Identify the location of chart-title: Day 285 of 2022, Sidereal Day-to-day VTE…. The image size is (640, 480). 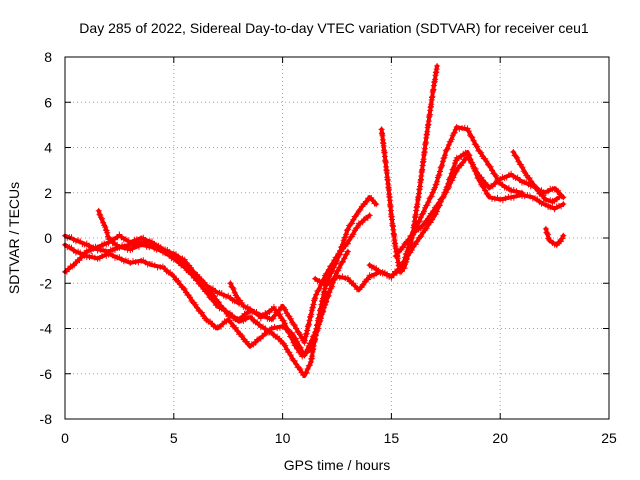
(334, 28).